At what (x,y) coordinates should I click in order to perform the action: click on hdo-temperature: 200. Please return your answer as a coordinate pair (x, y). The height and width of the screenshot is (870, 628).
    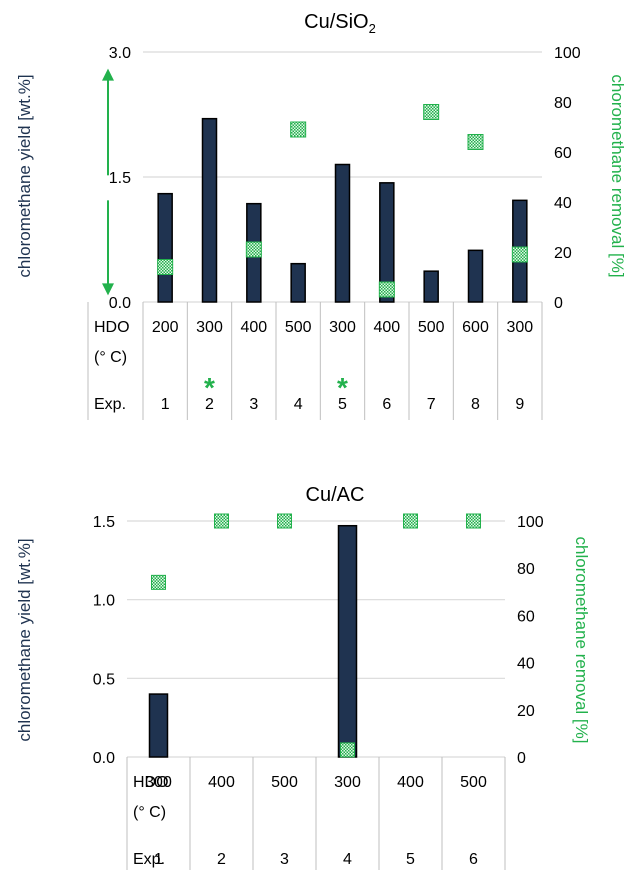
    Looking at the image, I should click on (165, 327).